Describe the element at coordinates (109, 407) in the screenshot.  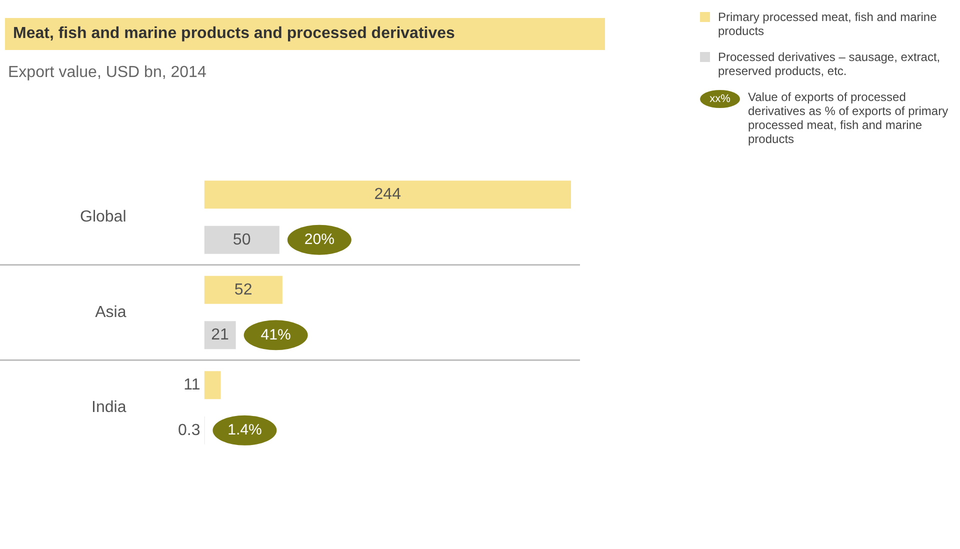
I see `y-tick-label: India` at that location.